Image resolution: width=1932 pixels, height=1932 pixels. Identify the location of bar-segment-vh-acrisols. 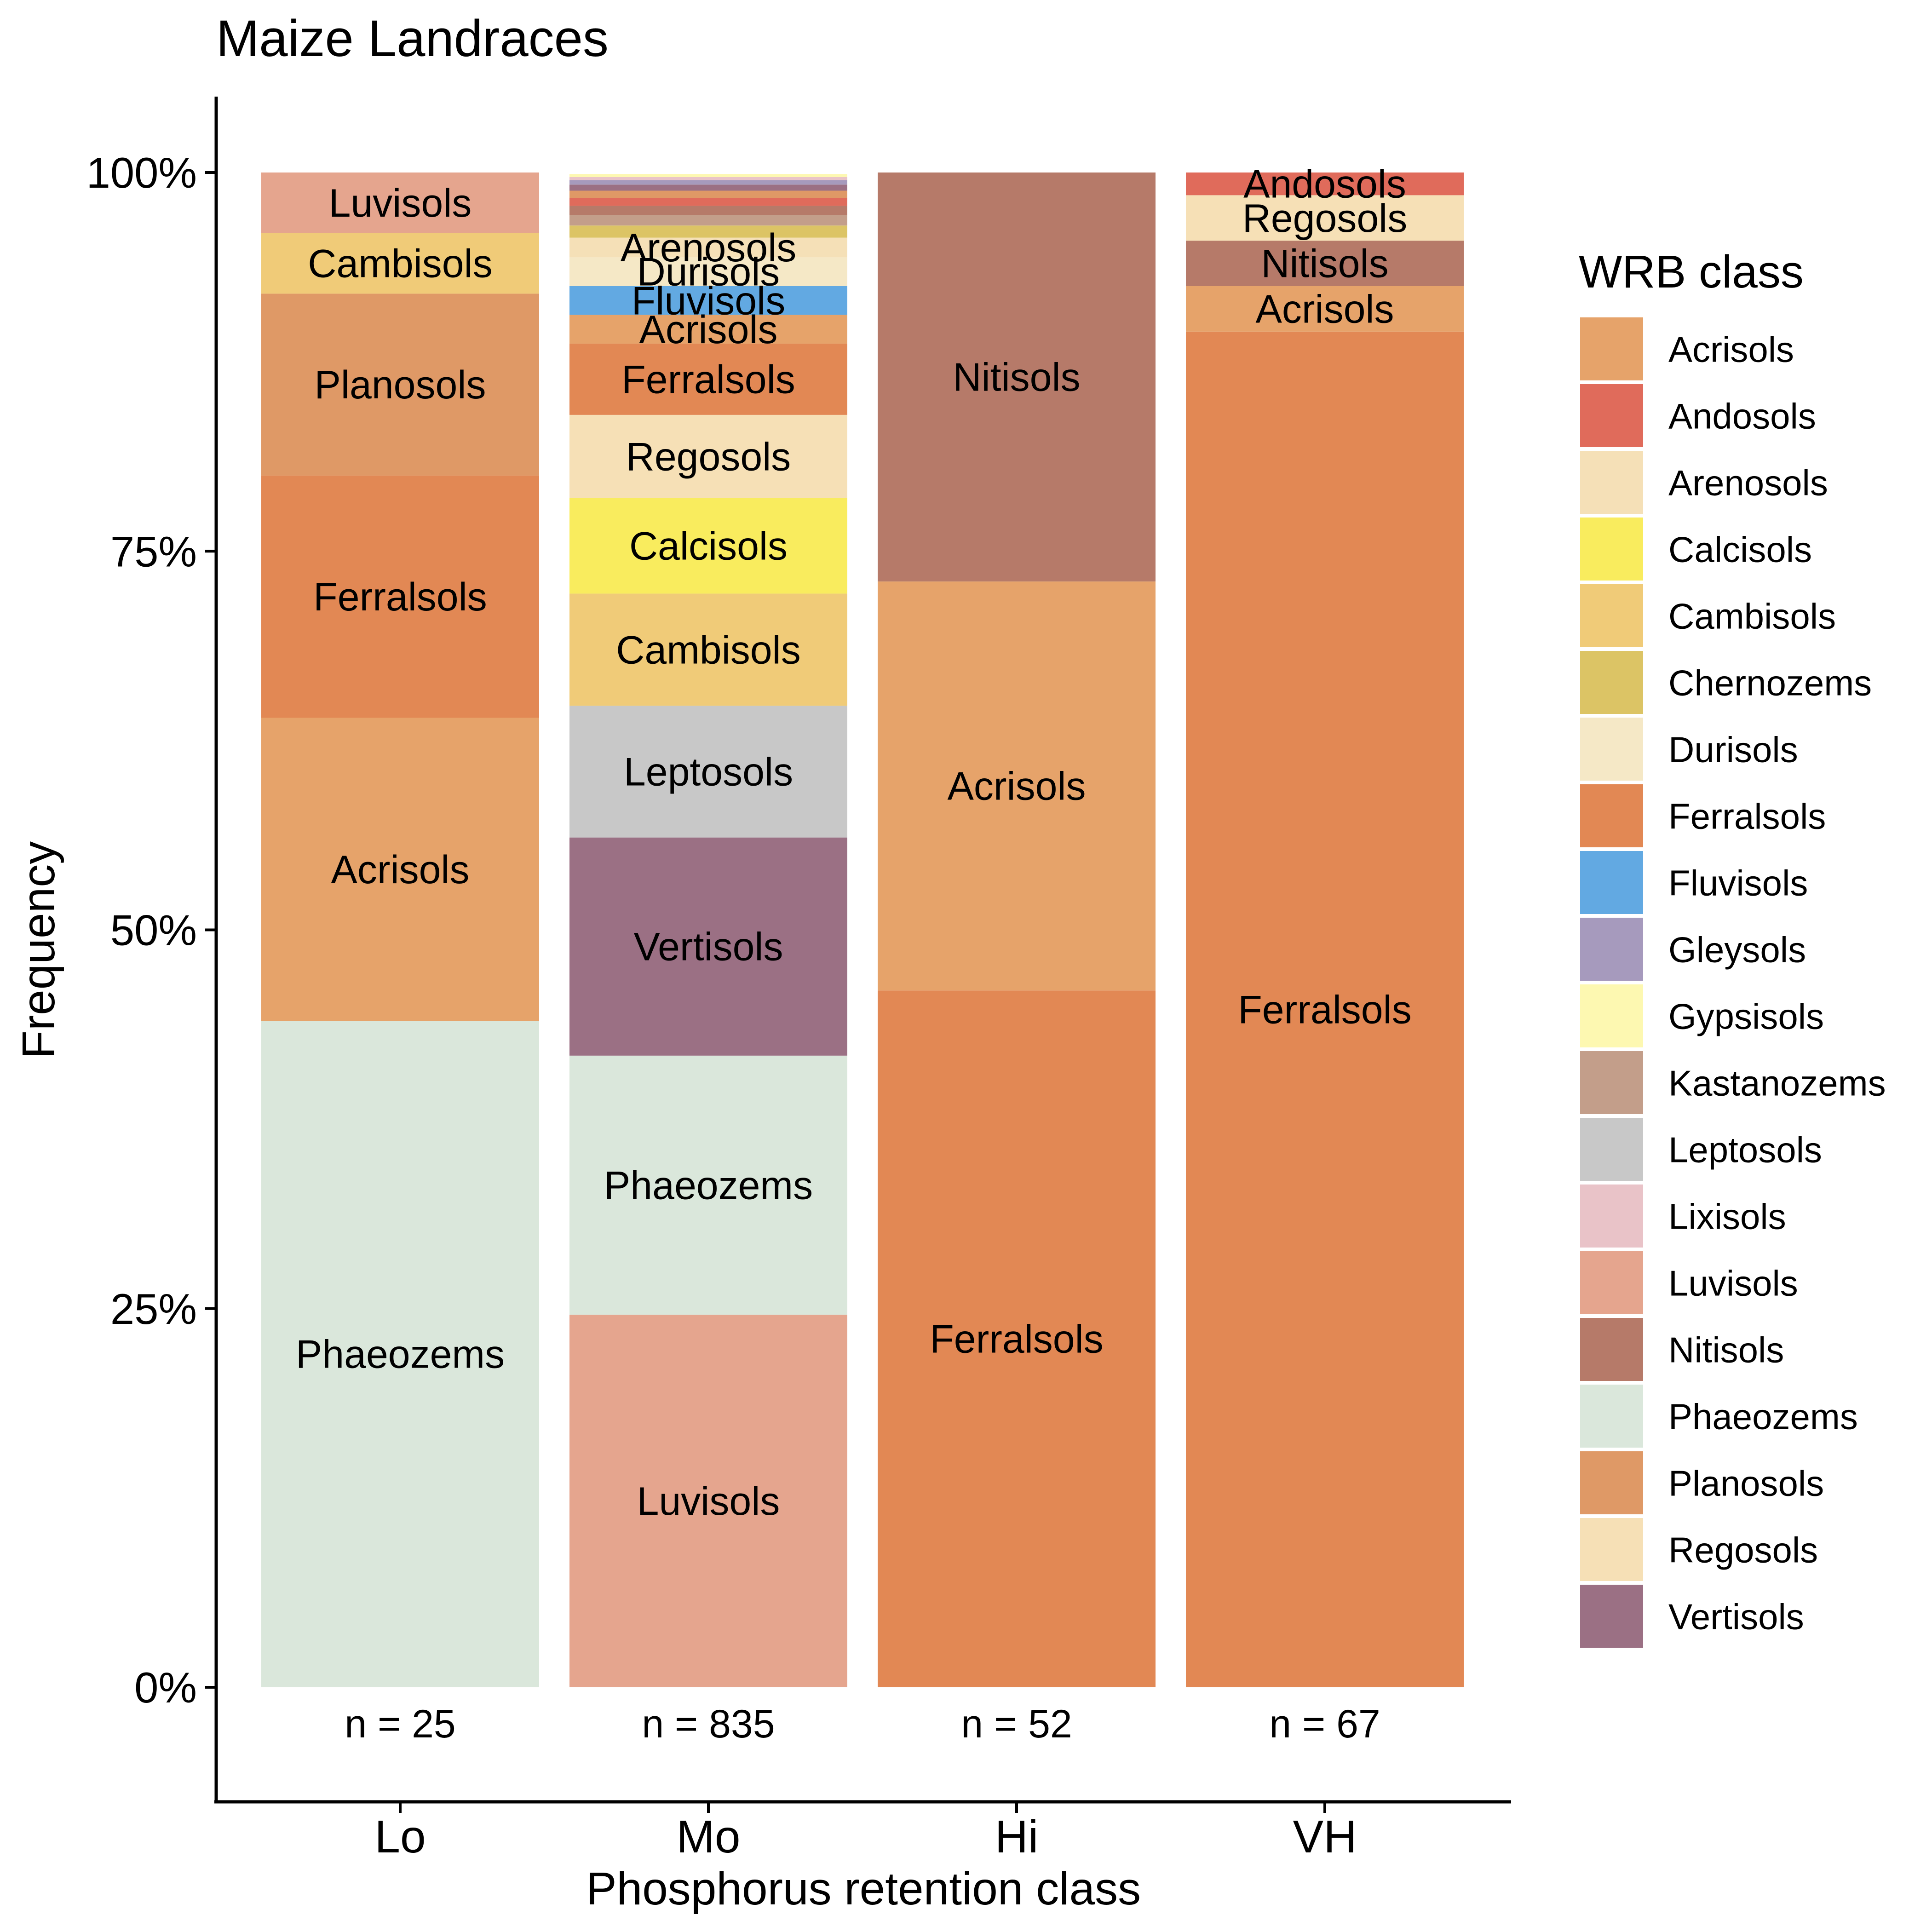
(1325, 309).